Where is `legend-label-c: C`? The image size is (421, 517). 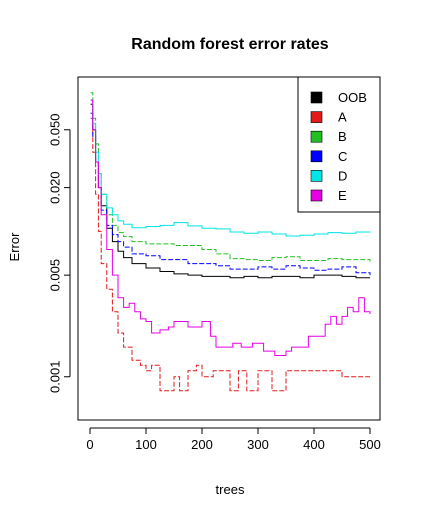 legend-label-c: C is located at coordinates (342, 156).